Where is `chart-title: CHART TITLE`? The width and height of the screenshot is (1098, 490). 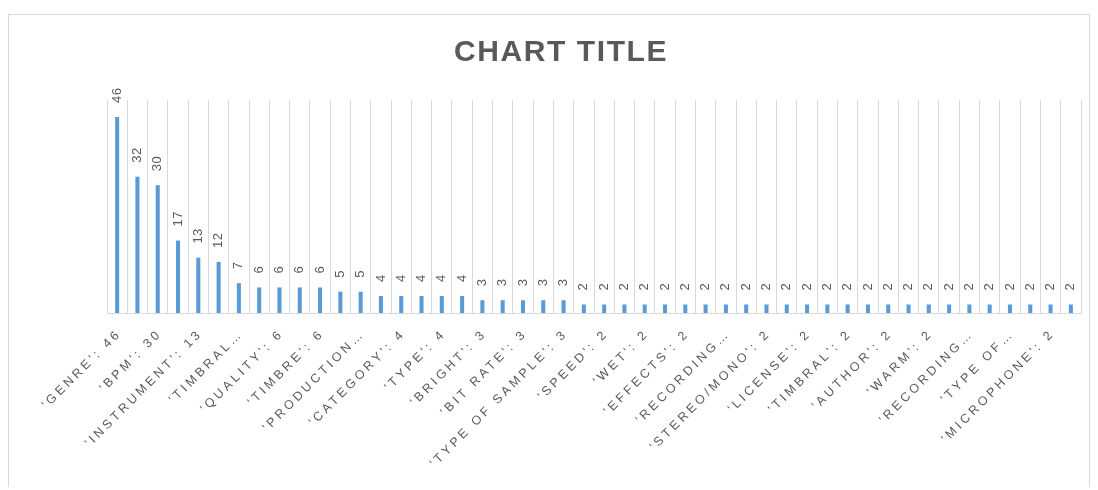 chart-title: CHART TITLE is located at coordinates (561, 51).